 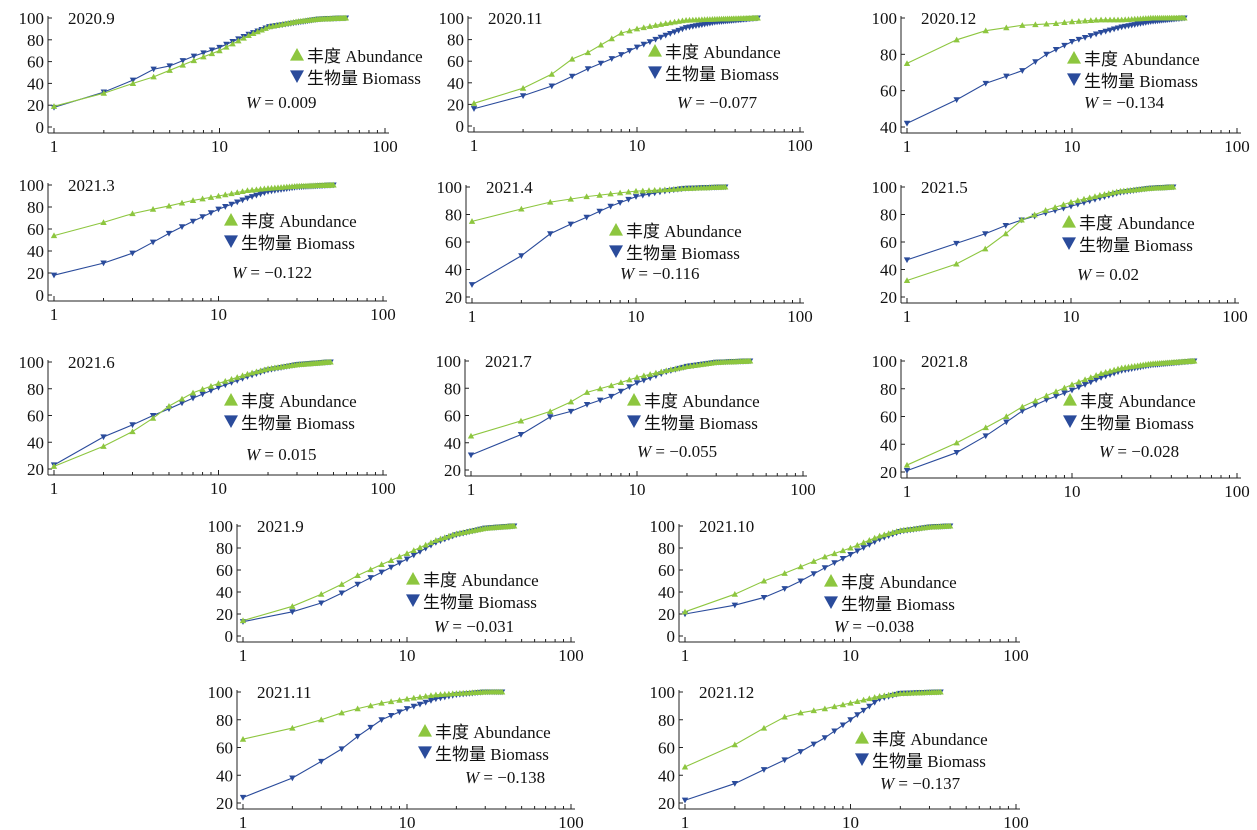 What do you see at coordinates (1074, 79) in the screenshot?
I see `biomass-legend-marker` at bounding box center [1074, 79].